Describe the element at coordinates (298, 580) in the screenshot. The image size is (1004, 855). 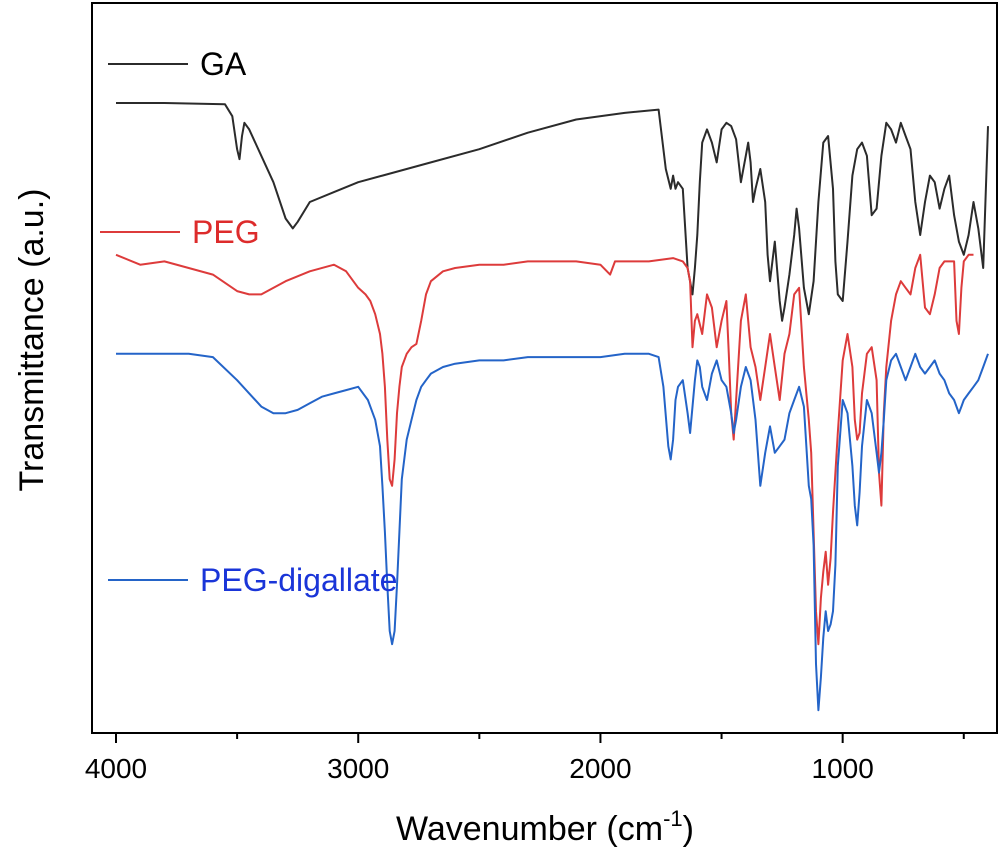
I see `legend-label-peg-digallate: PEG-digallate` at that location.